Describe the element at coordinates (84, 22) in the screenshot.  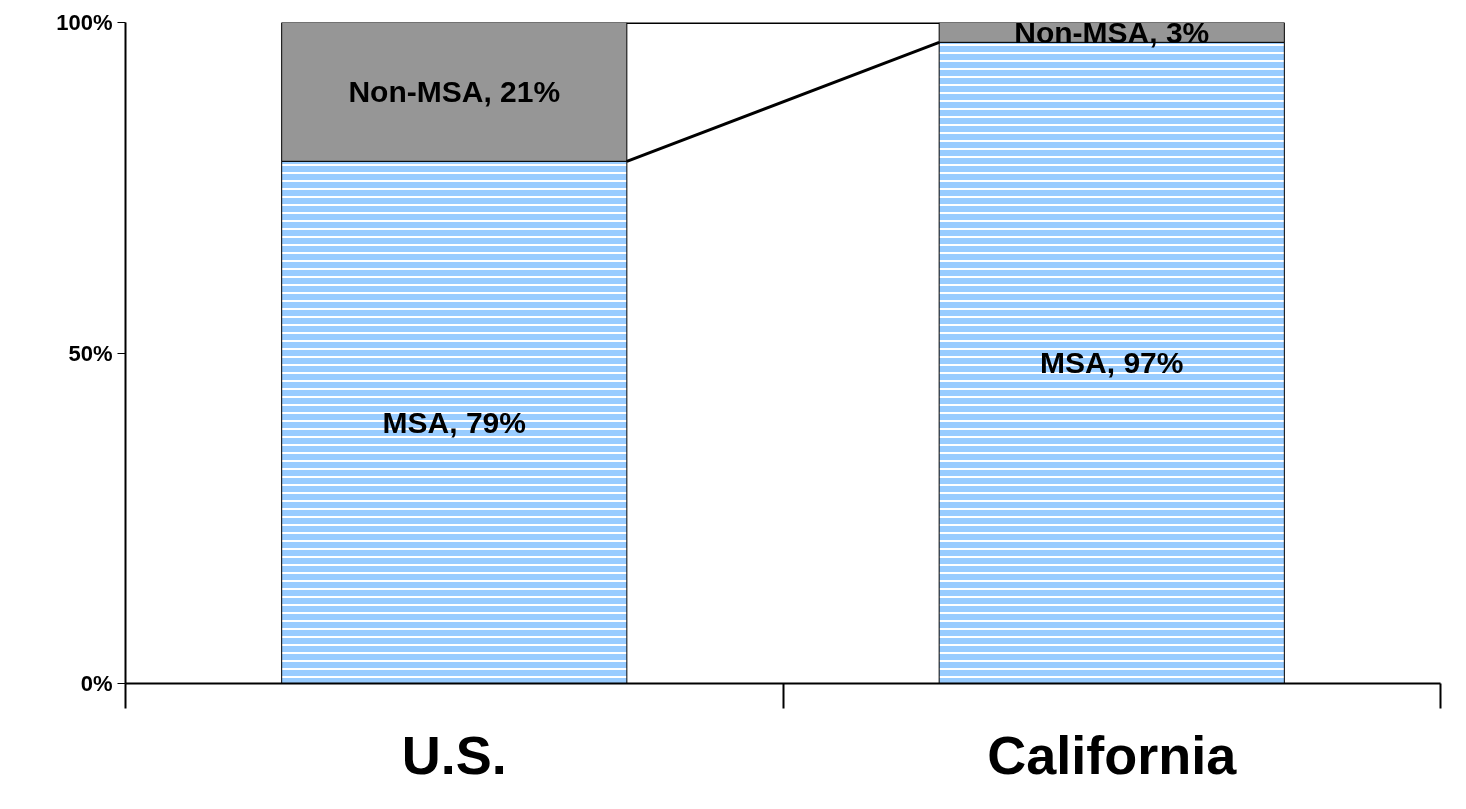
I see `y-tick-label: 100%` at that location.